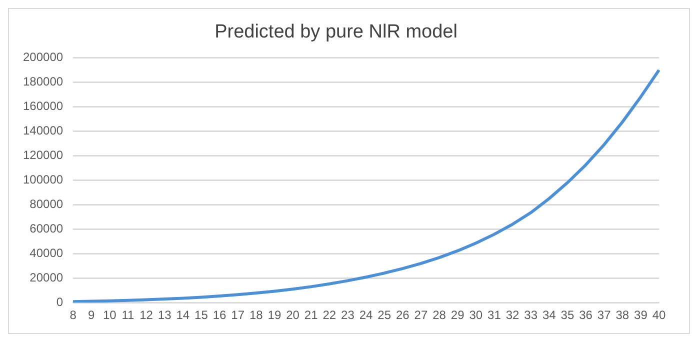  Describe the element at coordinates (47, 277) in the screenshot. I see `y-tick-label: 20000` at that location.